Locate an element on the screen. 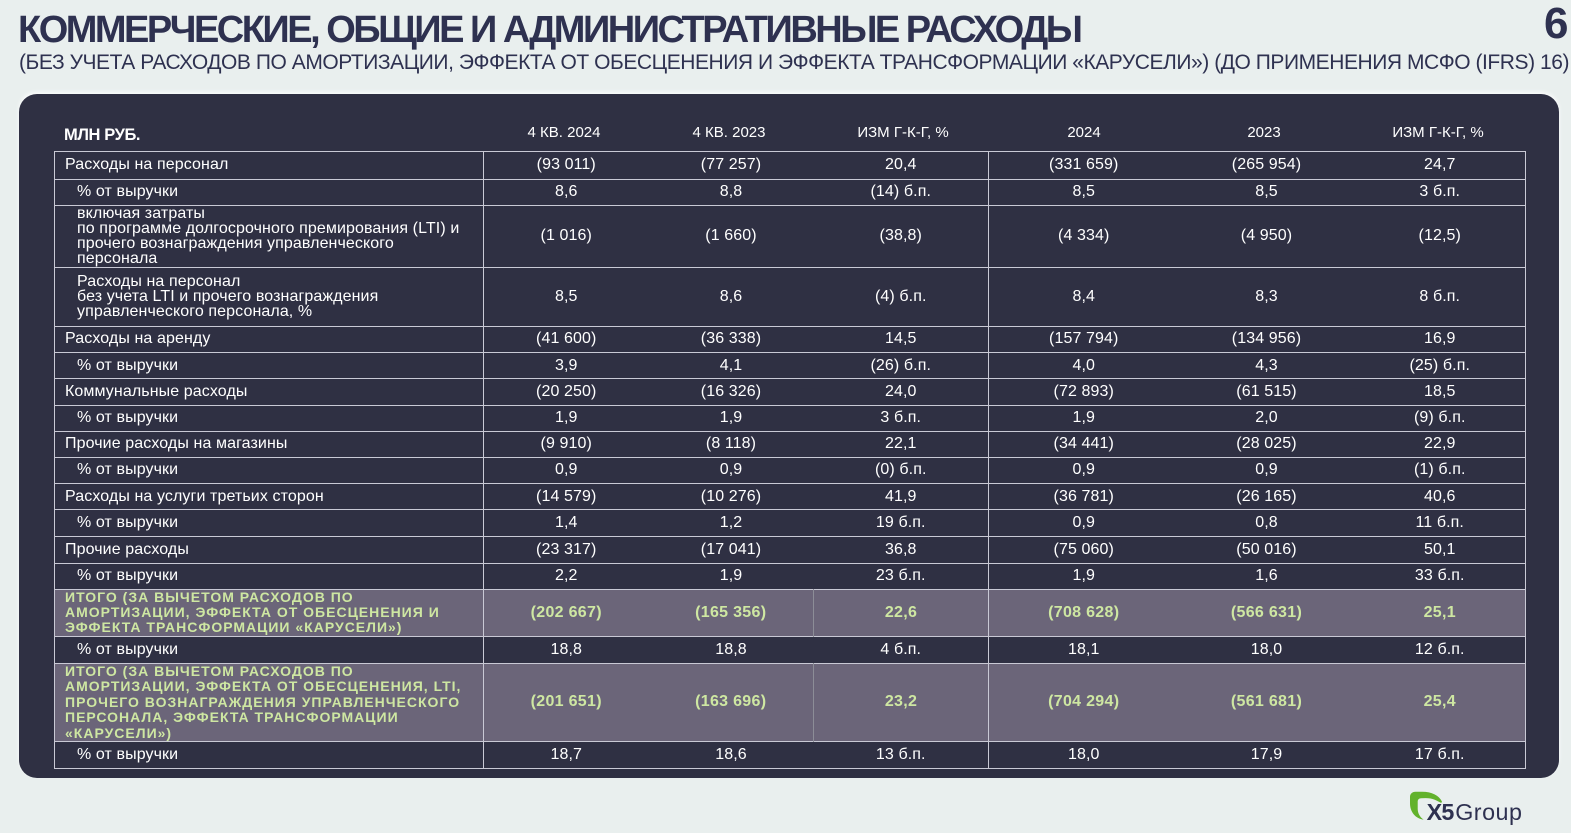 Image resolution: width=1571 pixels, height=833 pixels. svg-text: Group is located at coordinates (1488, 812).